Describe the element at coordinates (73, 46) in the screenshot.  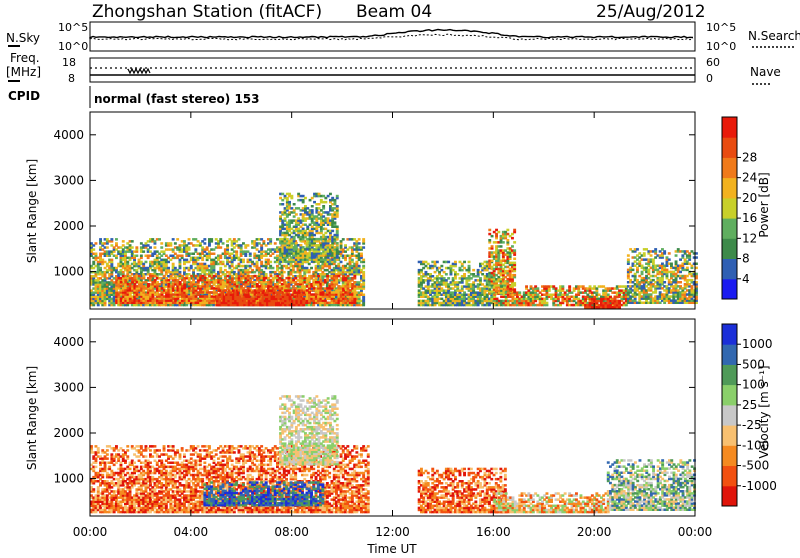
I see `nsky-tick-low: 10^0` at that location.